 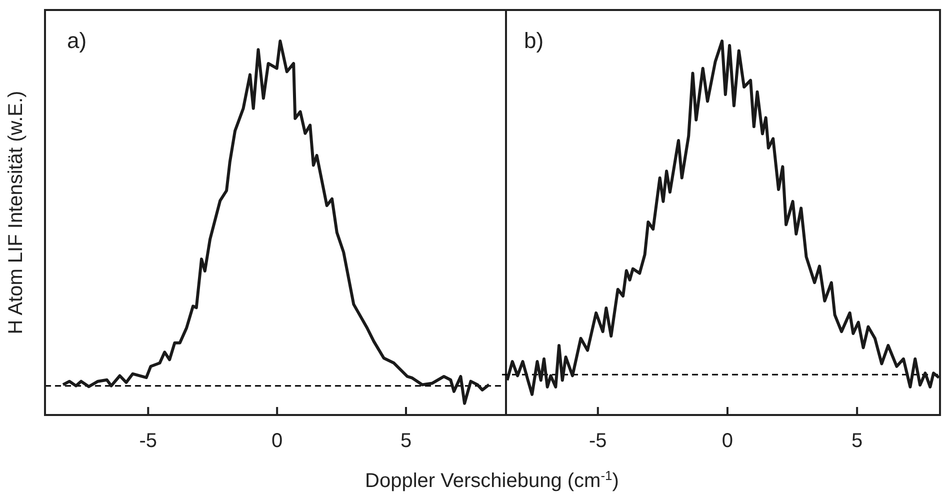 What do you see at coordinates (77, 41) in the screenshot?
I see `annotation: a)` at bounding box center [77, 41].